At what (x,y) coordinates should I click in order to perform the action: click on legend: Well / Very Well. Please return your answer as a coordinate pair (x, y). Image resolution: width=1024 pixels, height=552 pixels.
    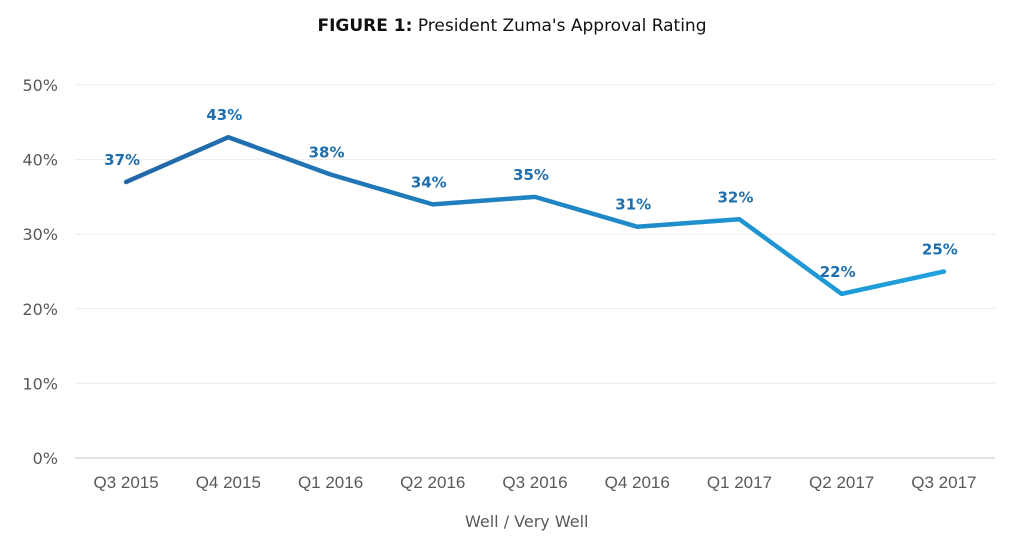
    Looking at the image, I should click on (503, 521).